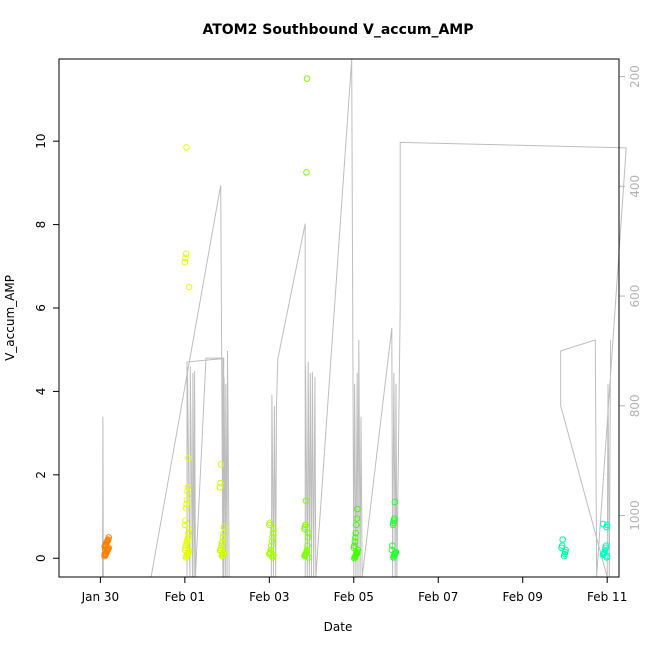 This screenshot has height=650, width=650. Describe the element at coordinates (41, 225) in the screenshot. I see `y-tick-label: 8` at that location.